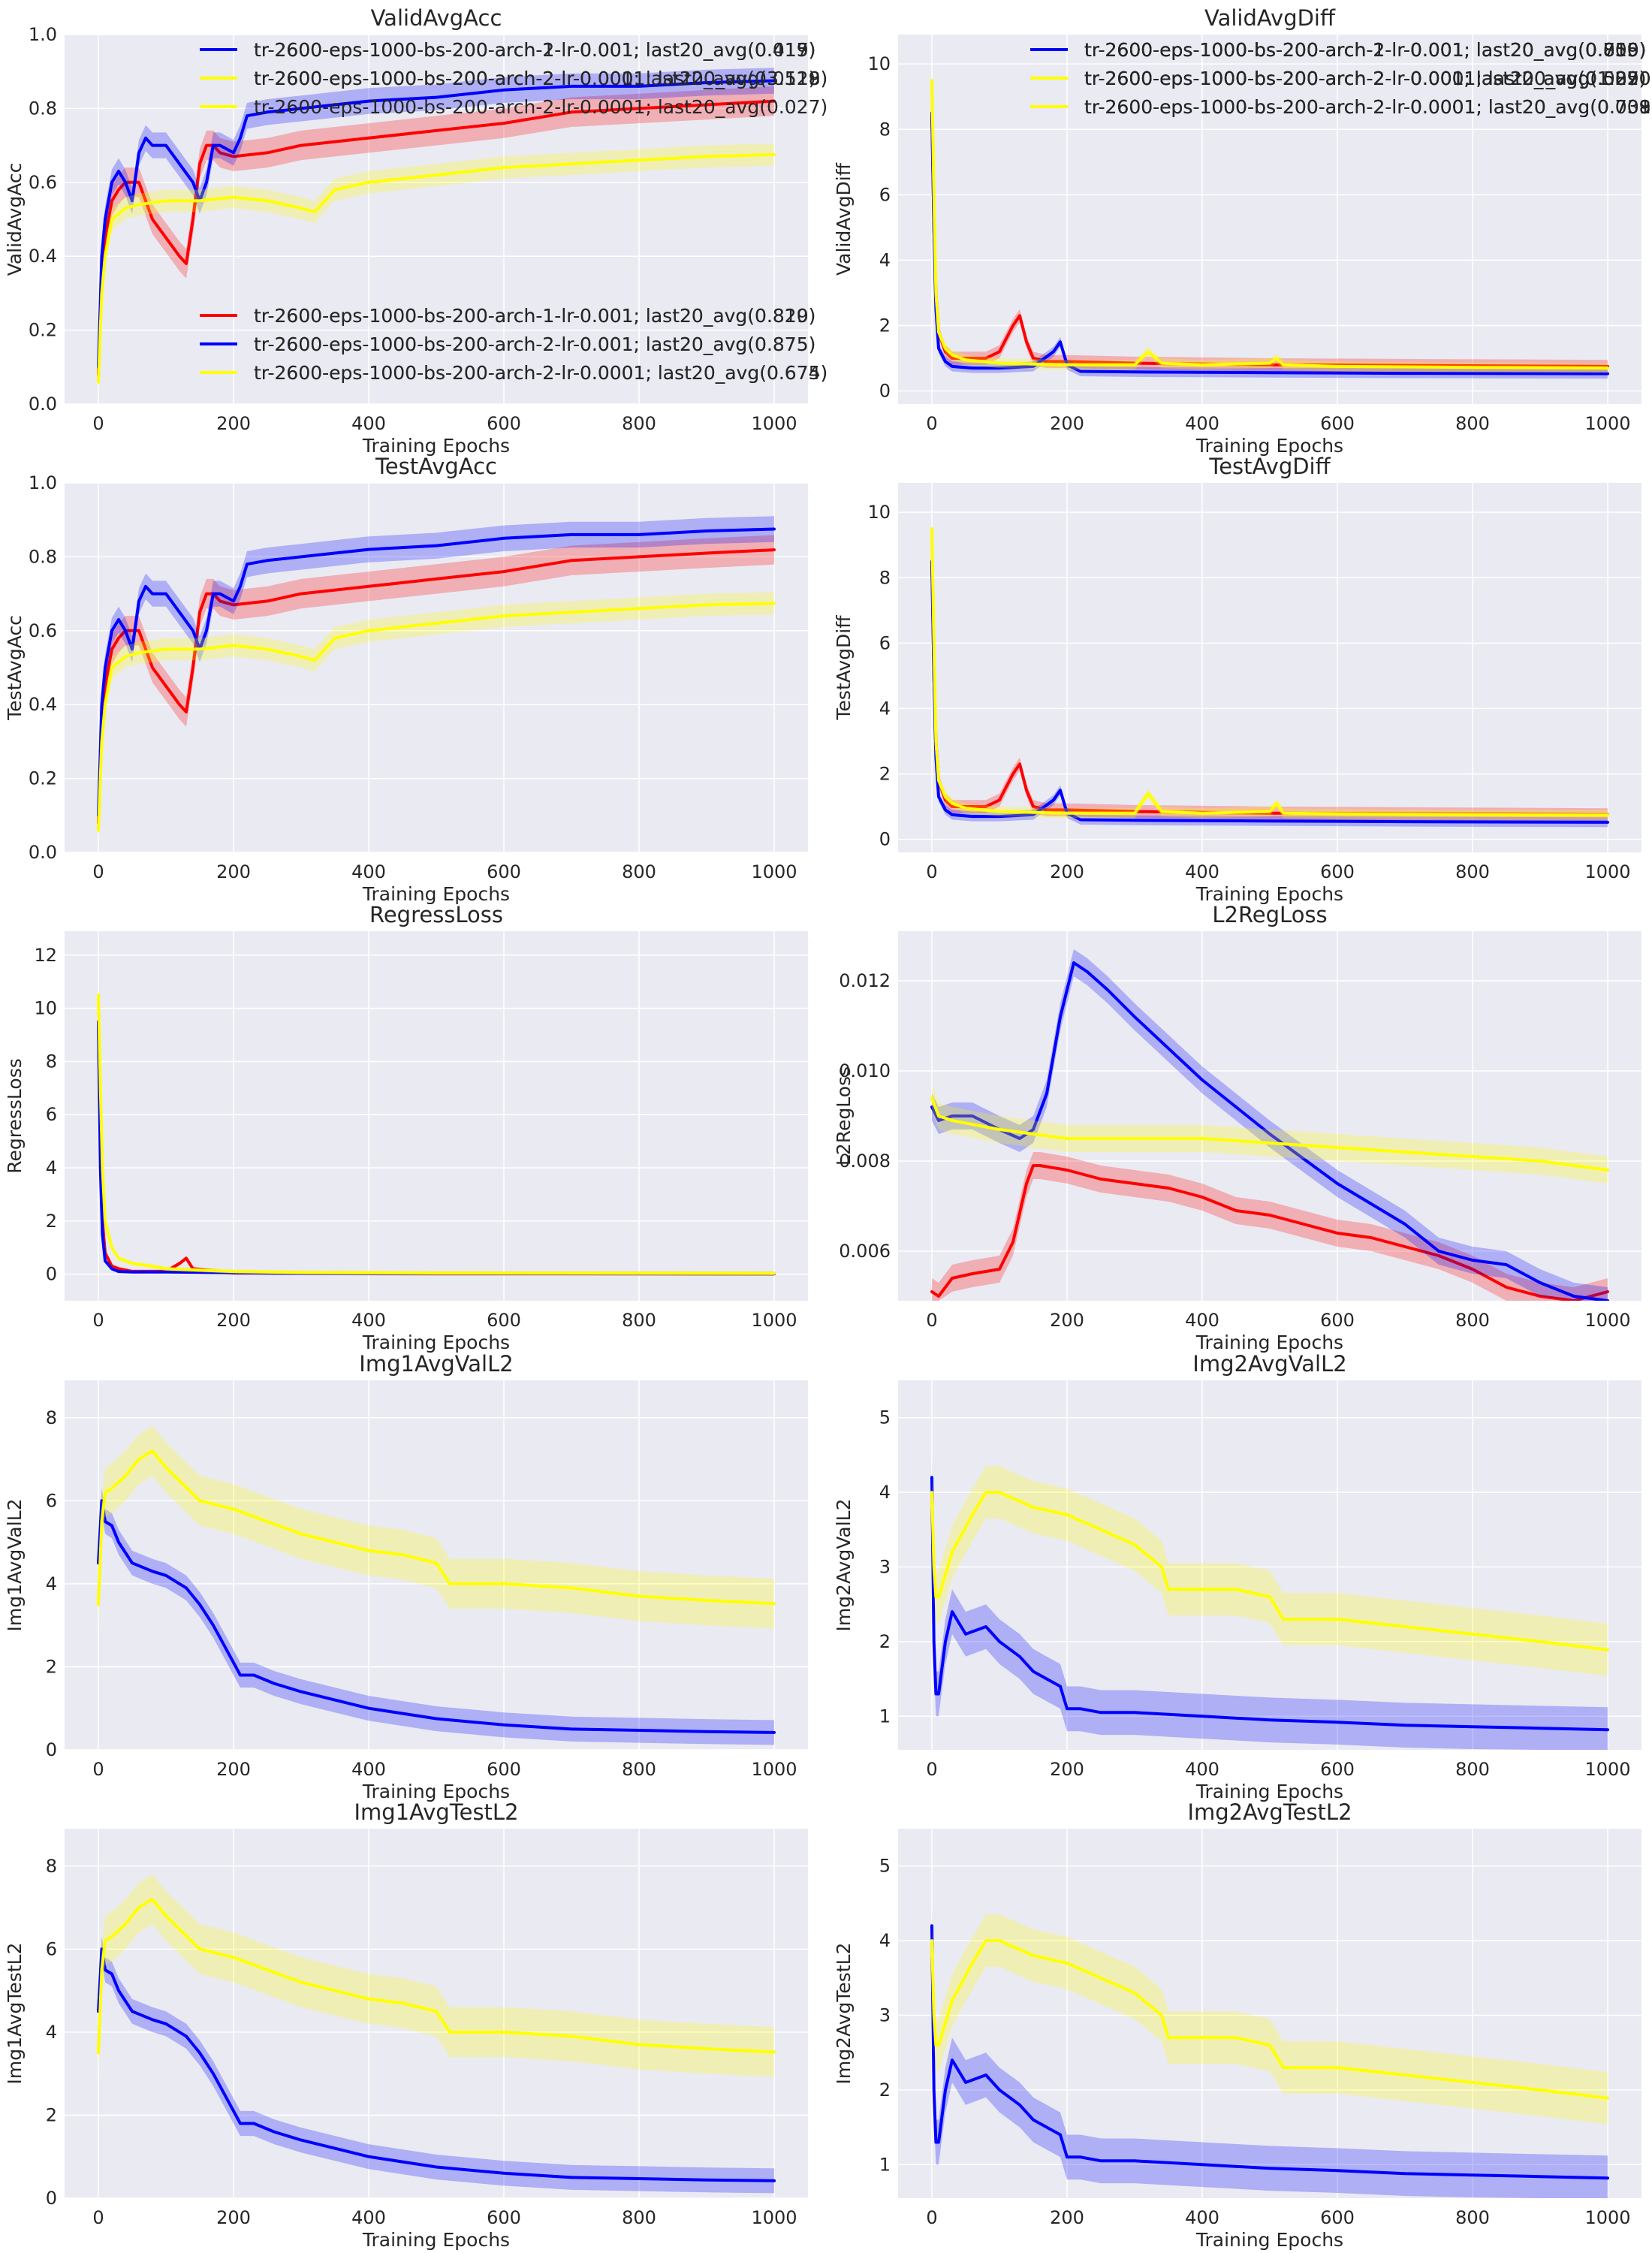 The width and height of the screenshot is (1652, 2253). What do you see at coordinates (43, 779) in the screenshot?
I see `y-tick-label: 0.2` at bounding box center [43, 779].